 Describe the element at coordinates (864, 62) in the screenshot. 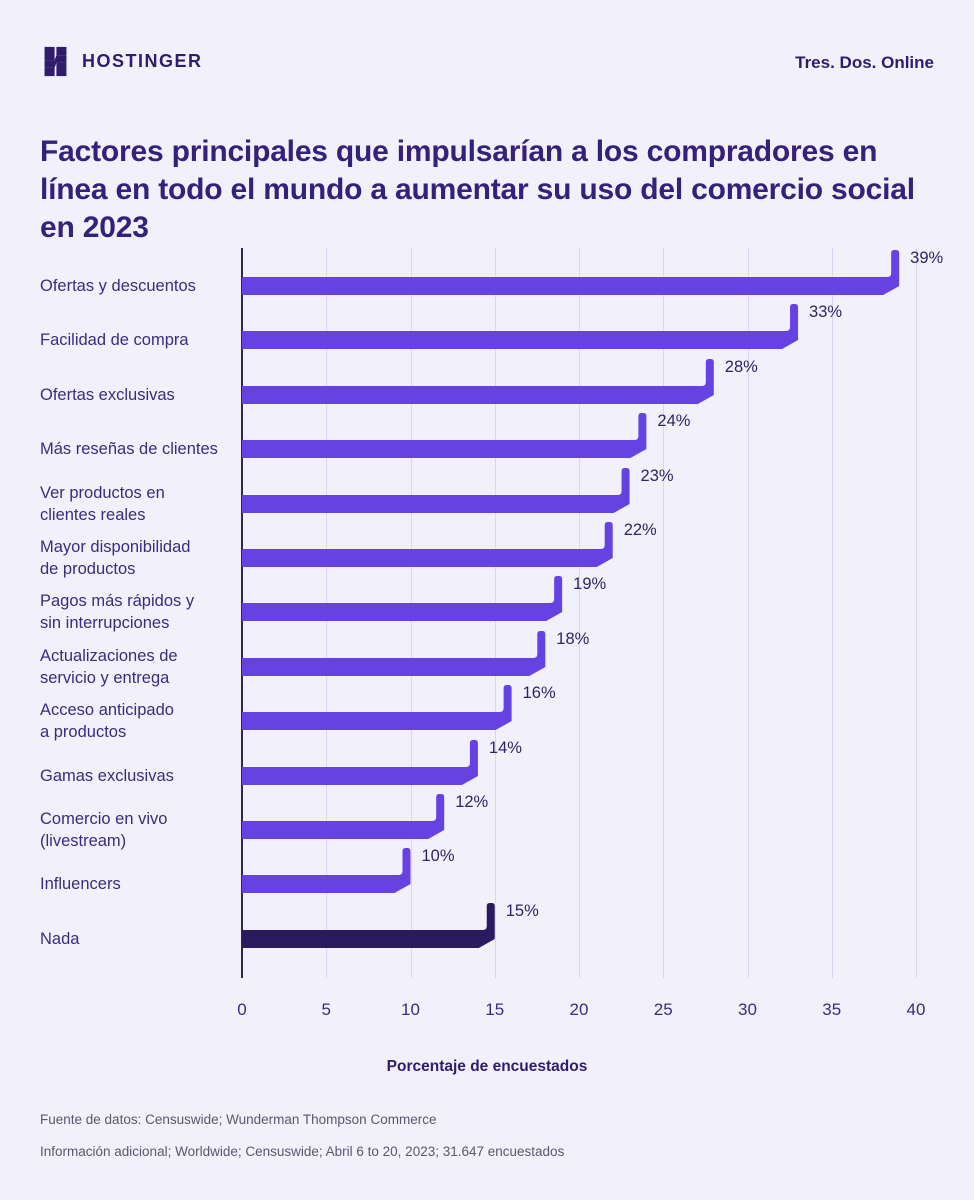

I see `header-tagline: Tres. Dos. Online` at that location.